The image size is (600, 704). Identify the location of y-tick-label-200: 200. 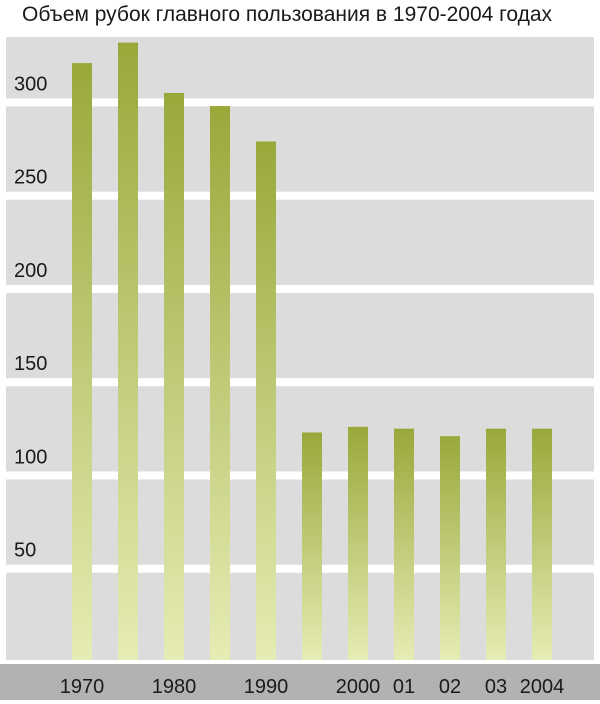
(30, 271).